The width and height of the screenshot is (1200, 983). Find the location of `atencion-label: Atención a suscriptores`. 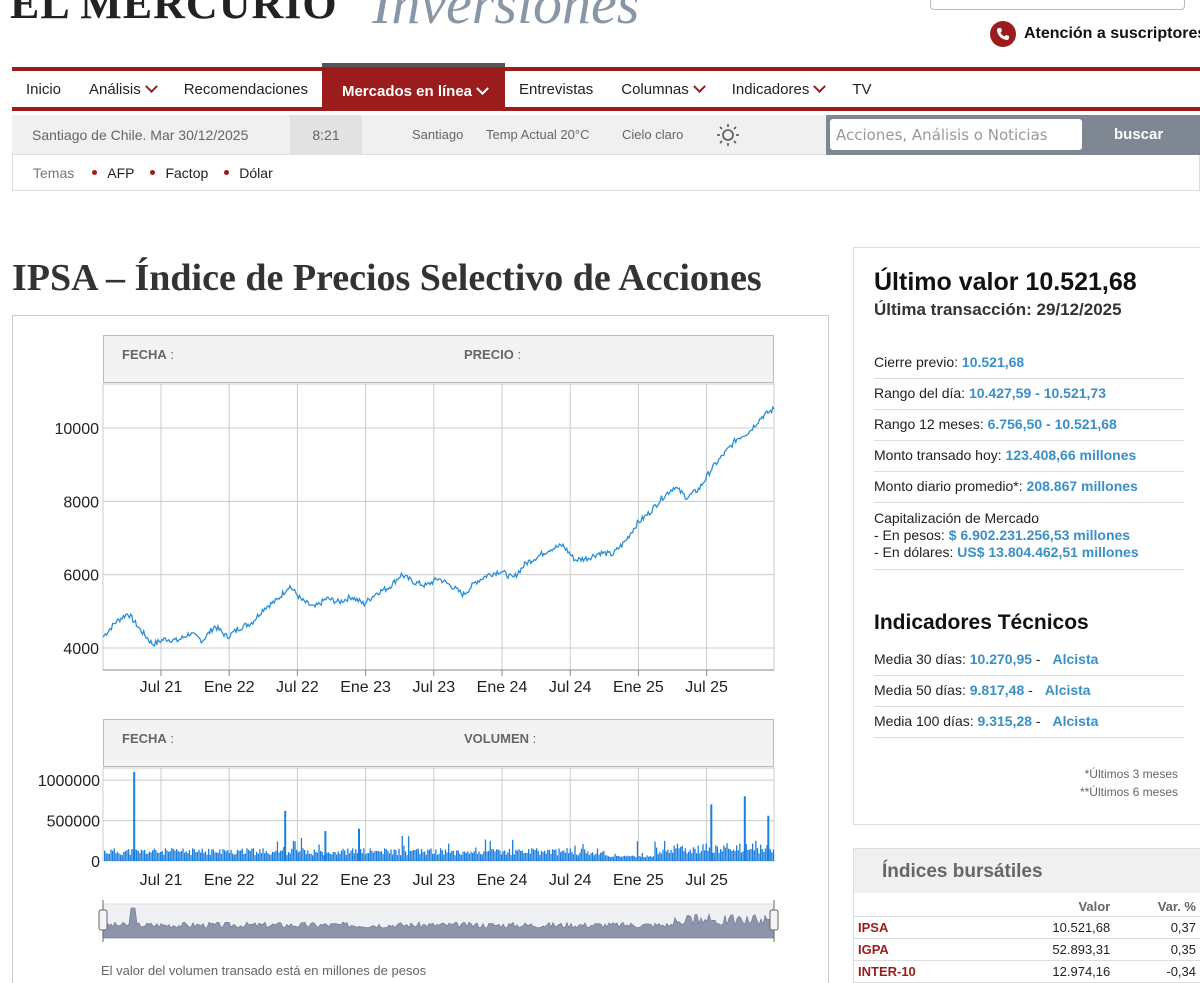

atencion-label: Atención a suscriptores is located at coordinates (1112, 33).